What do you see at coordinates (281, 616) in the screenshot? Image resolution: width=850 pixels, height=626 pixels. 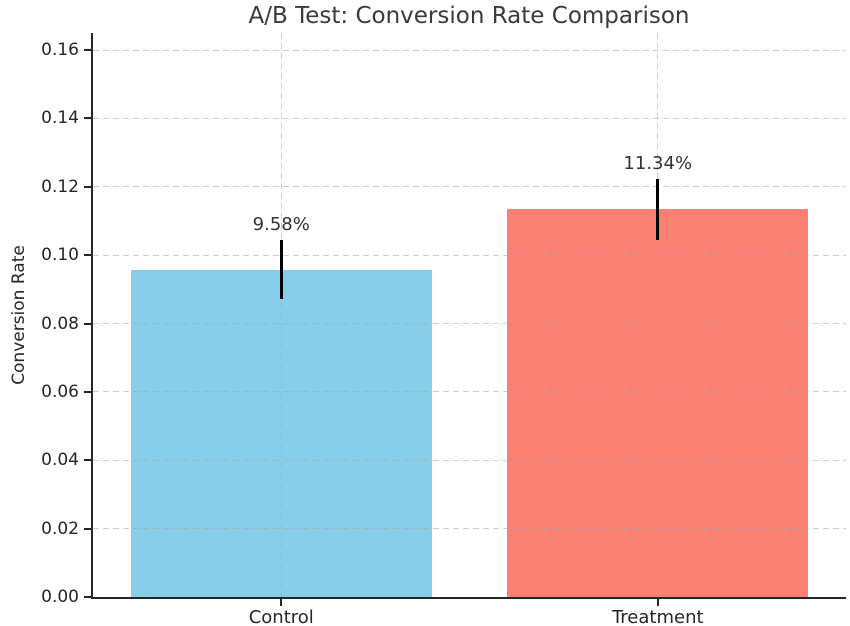 I see `x-tick-label-control: Control` at bounding box center [281, 616].